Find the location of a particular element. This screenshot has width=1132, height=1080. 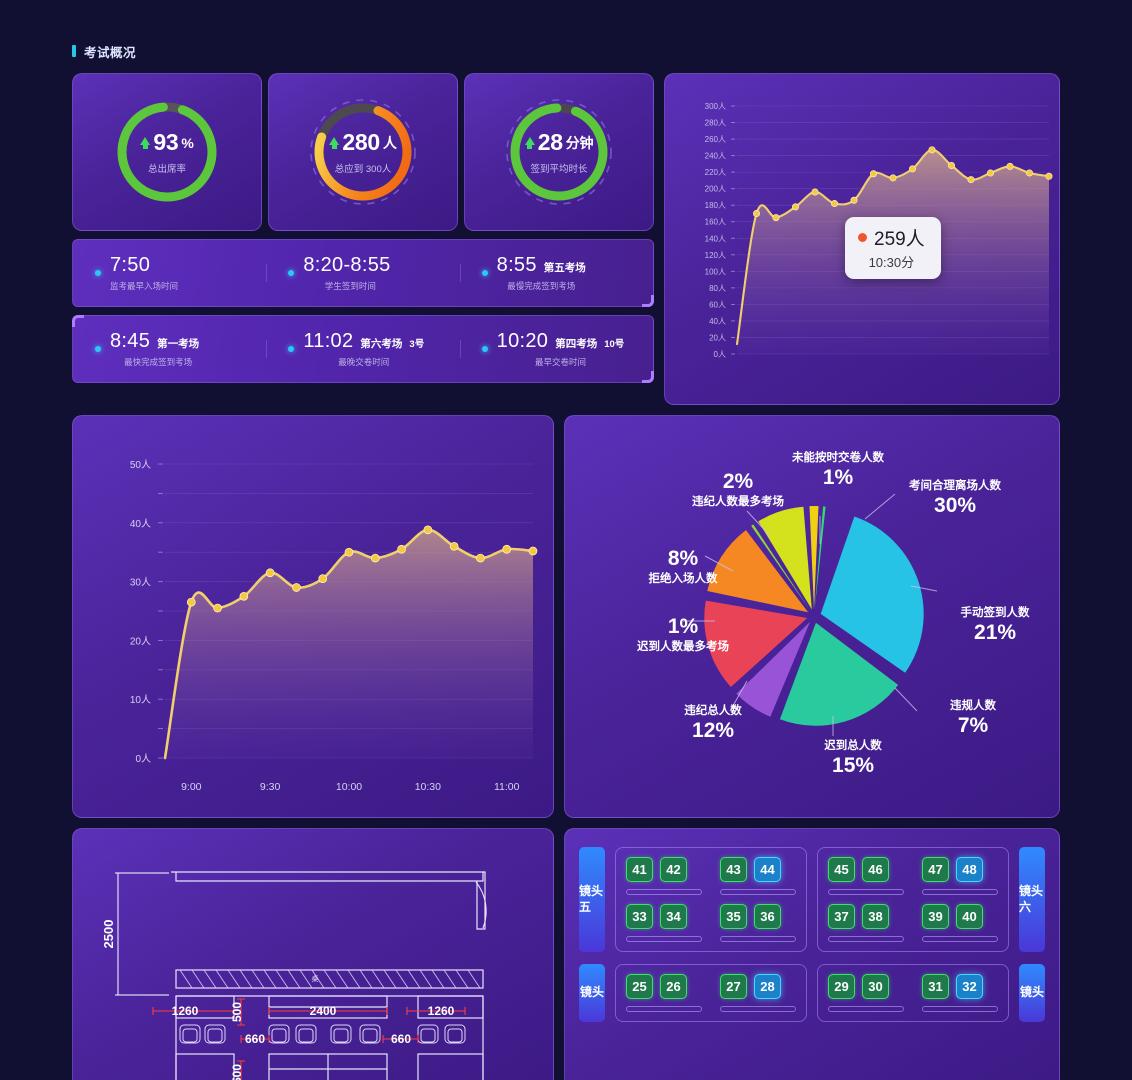

camera-label-right-lower: 镜头 is located at coordinates (1032, 993).